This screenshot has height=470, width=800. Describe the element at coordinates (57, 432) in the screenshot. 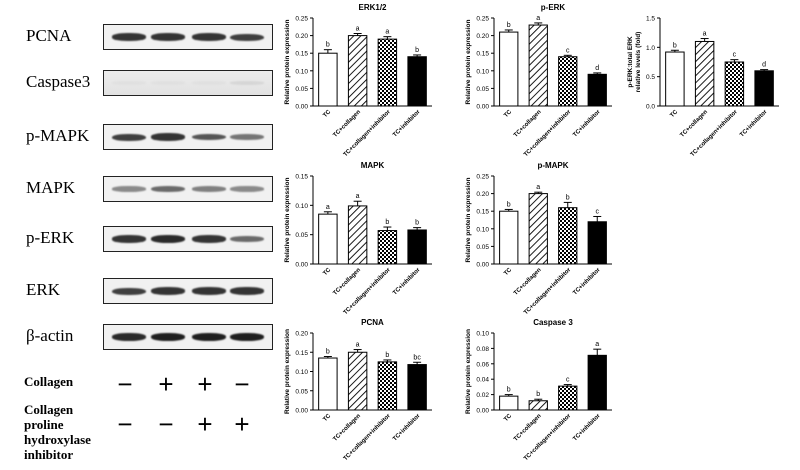

I see `condition-label: Collagen proline hydroxylase inhibitor` at that location.